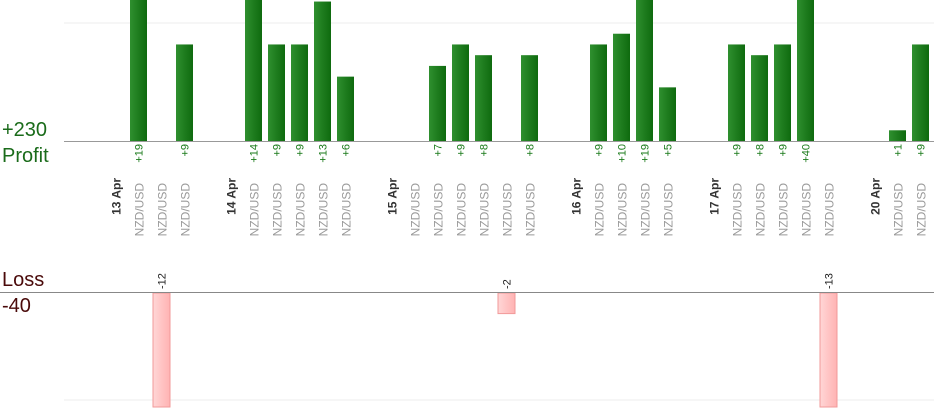 Image resolution: width=934 pixels, height=420 pixels. Describe the element at coordinates (439, 150) in the screenshot. I see `profit-value-label: +7` at that location.